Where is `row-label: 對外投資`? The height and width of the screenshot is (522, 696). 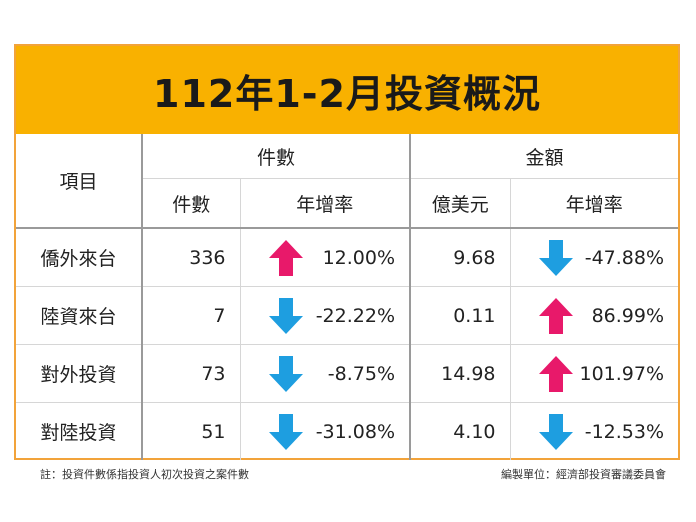 row-label: 對外投資 is located at coordinates (79, 373).